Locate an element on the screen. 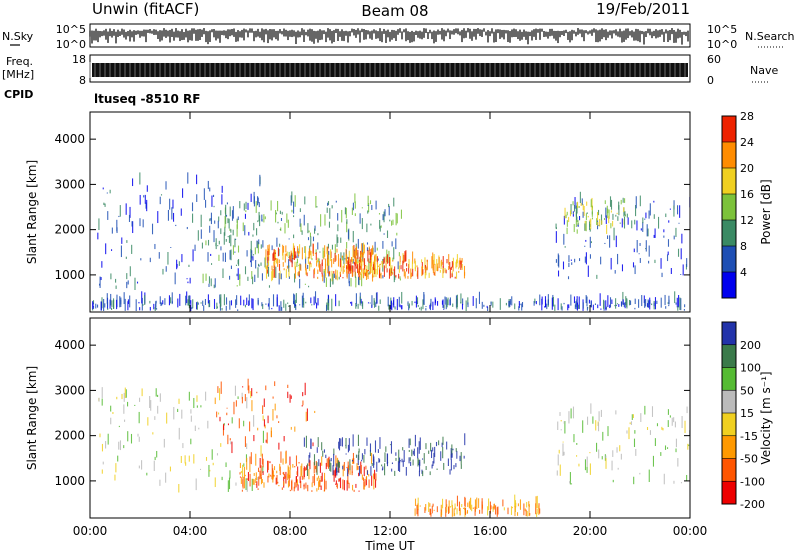  colorbar-tick-label: 28 is located at coordinates (747, 116).